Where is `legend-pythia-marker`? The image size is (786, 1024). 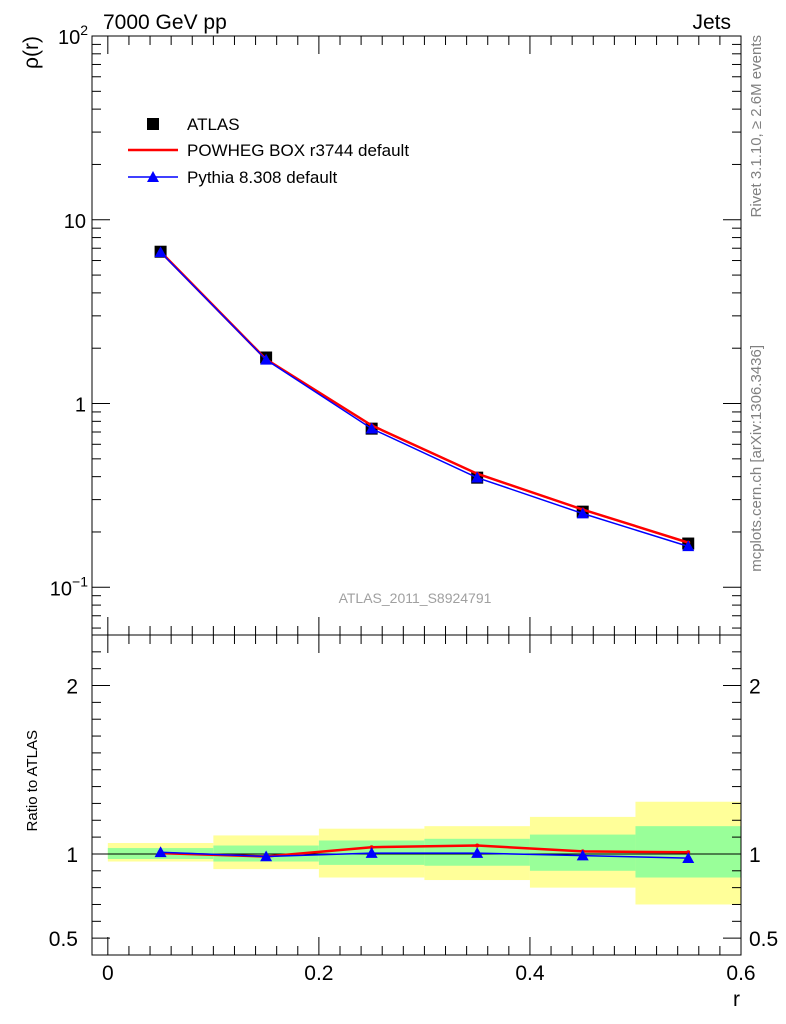 legend-pythia-marker is located at coordinates (153, 176).